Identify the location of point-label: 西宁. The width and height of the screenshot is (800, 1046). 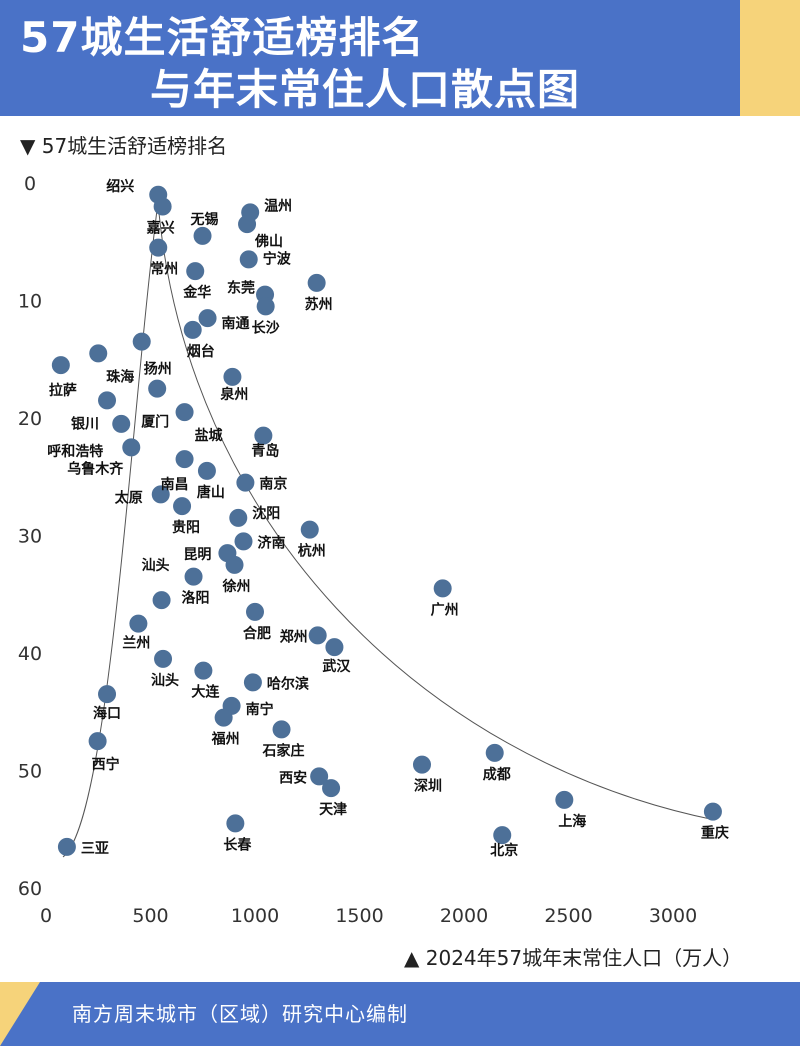
(106, 764).